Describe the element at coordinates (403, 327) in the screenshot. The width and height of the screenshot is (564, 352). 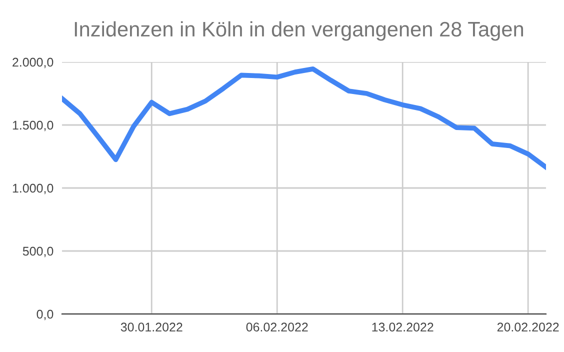
I see `x-tick-label: 13.02.2022` at that location.